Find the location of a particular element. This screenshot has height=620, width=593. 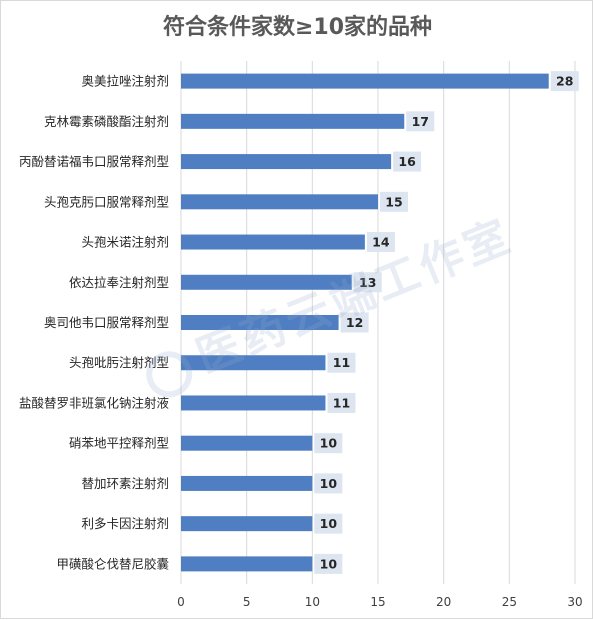

x-tick-label: 25 is located at coordinates (509, 602).